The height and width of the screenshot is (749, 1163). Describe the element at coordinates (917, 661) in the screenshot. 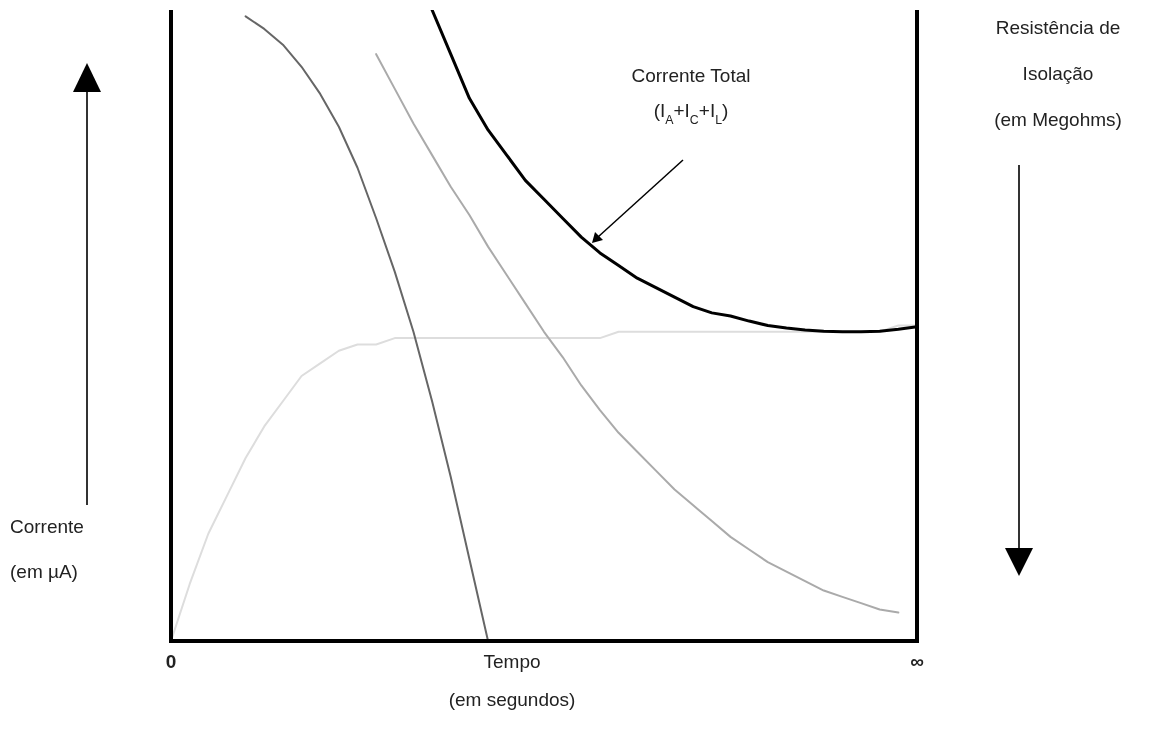

I see `x-tick-label: ∞` at that location.